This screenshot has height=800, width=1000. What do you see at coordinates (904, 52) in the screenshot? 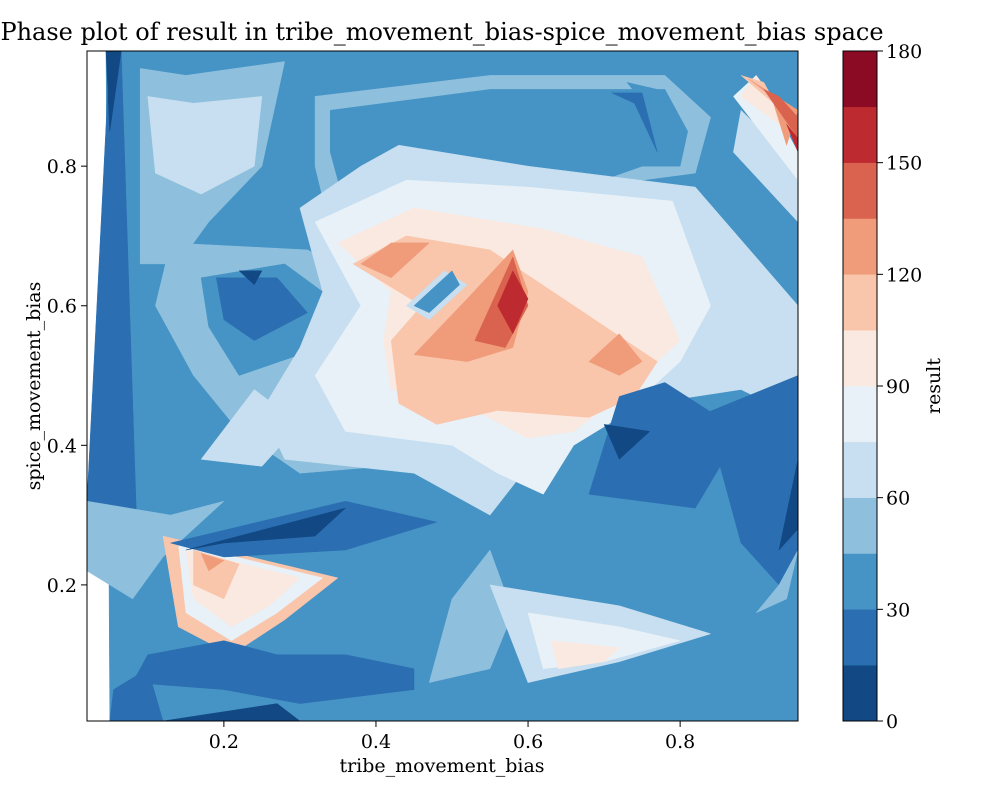
I see `colorbar-tick-label: 180` at bounding box center [904, 52].